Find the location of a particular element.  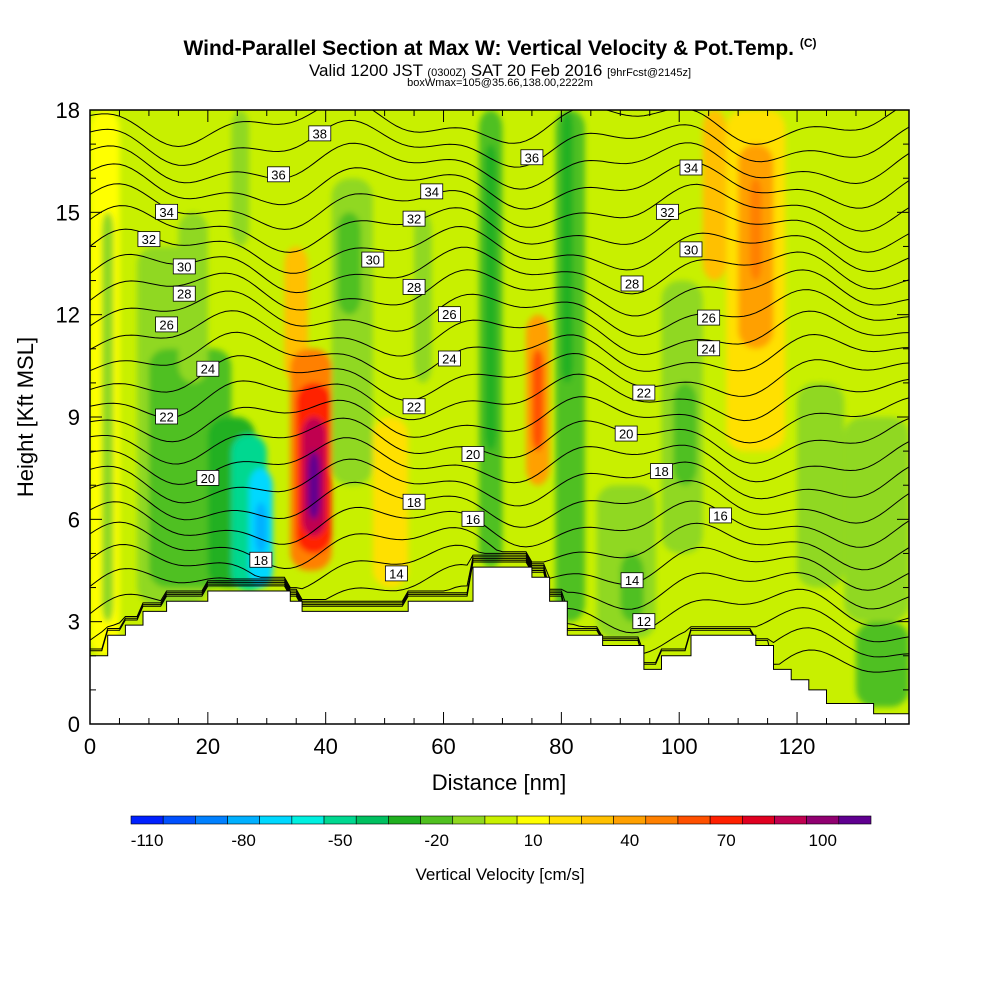

contour-label-19: 24 is located at coordinates (449, 358).